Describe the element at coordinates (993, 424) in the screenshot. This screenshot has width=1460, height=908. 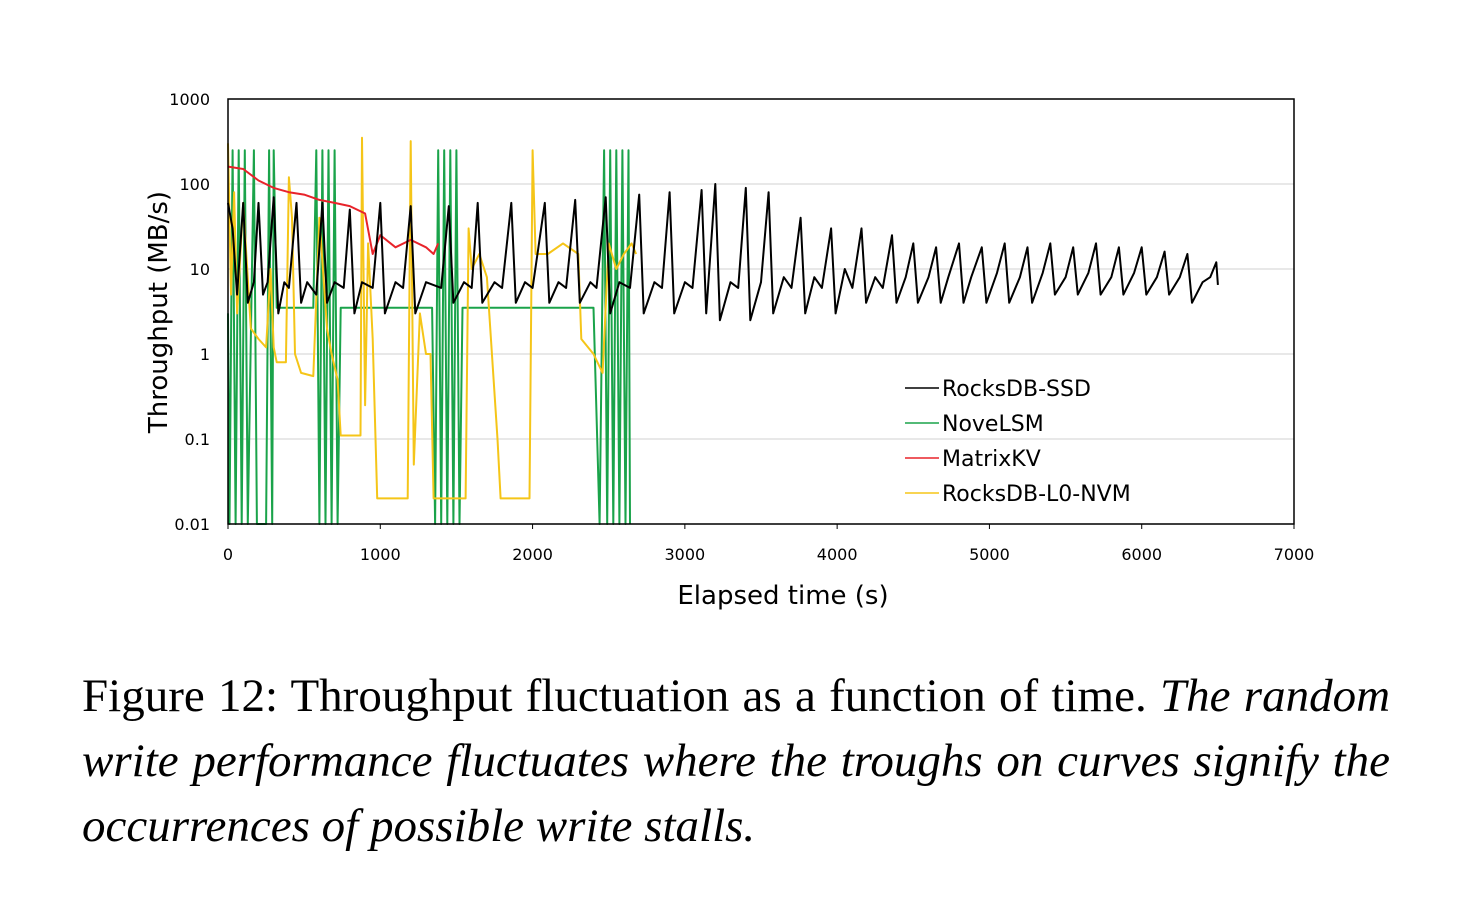
I see `legend-label: NoveLSM` at that location.